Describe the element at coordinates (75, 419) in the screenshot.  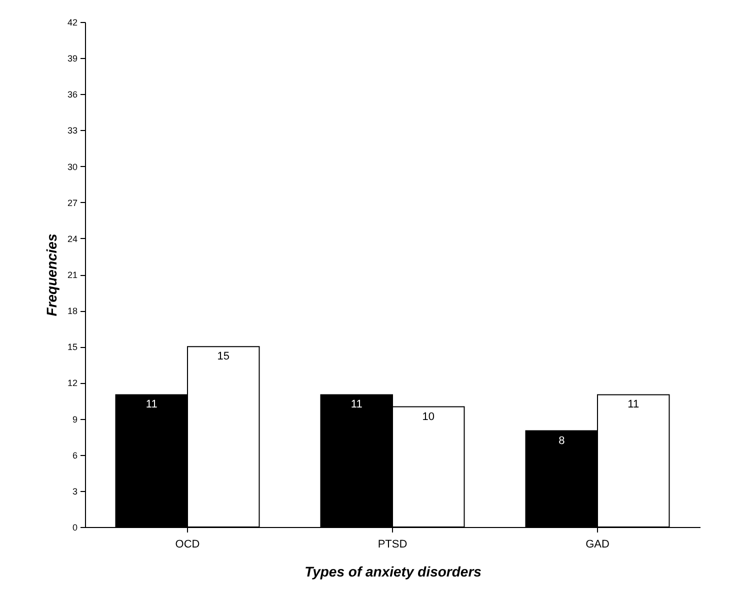
I see `y-tick-label: 9` at that location.